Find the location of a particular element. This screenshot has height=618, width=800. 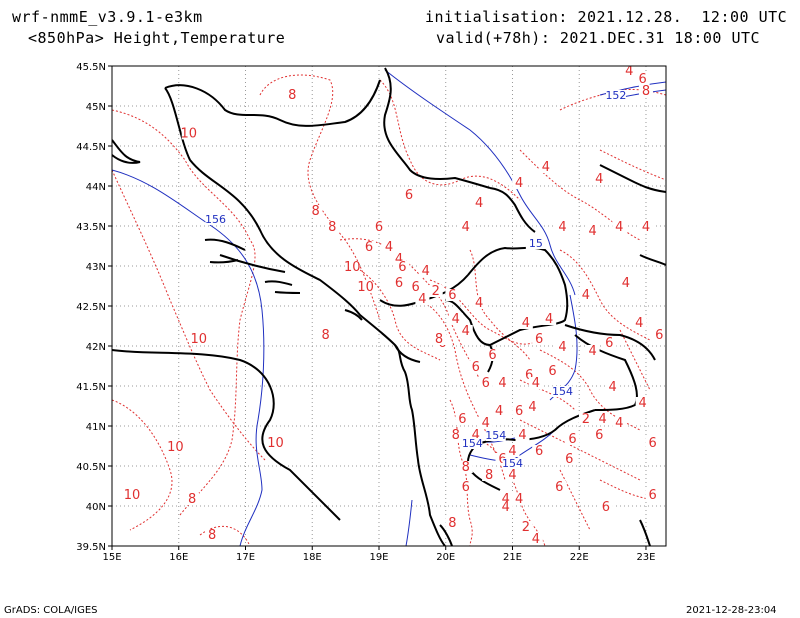

y-tick-label: 45N is located at coordinates (96, 107).